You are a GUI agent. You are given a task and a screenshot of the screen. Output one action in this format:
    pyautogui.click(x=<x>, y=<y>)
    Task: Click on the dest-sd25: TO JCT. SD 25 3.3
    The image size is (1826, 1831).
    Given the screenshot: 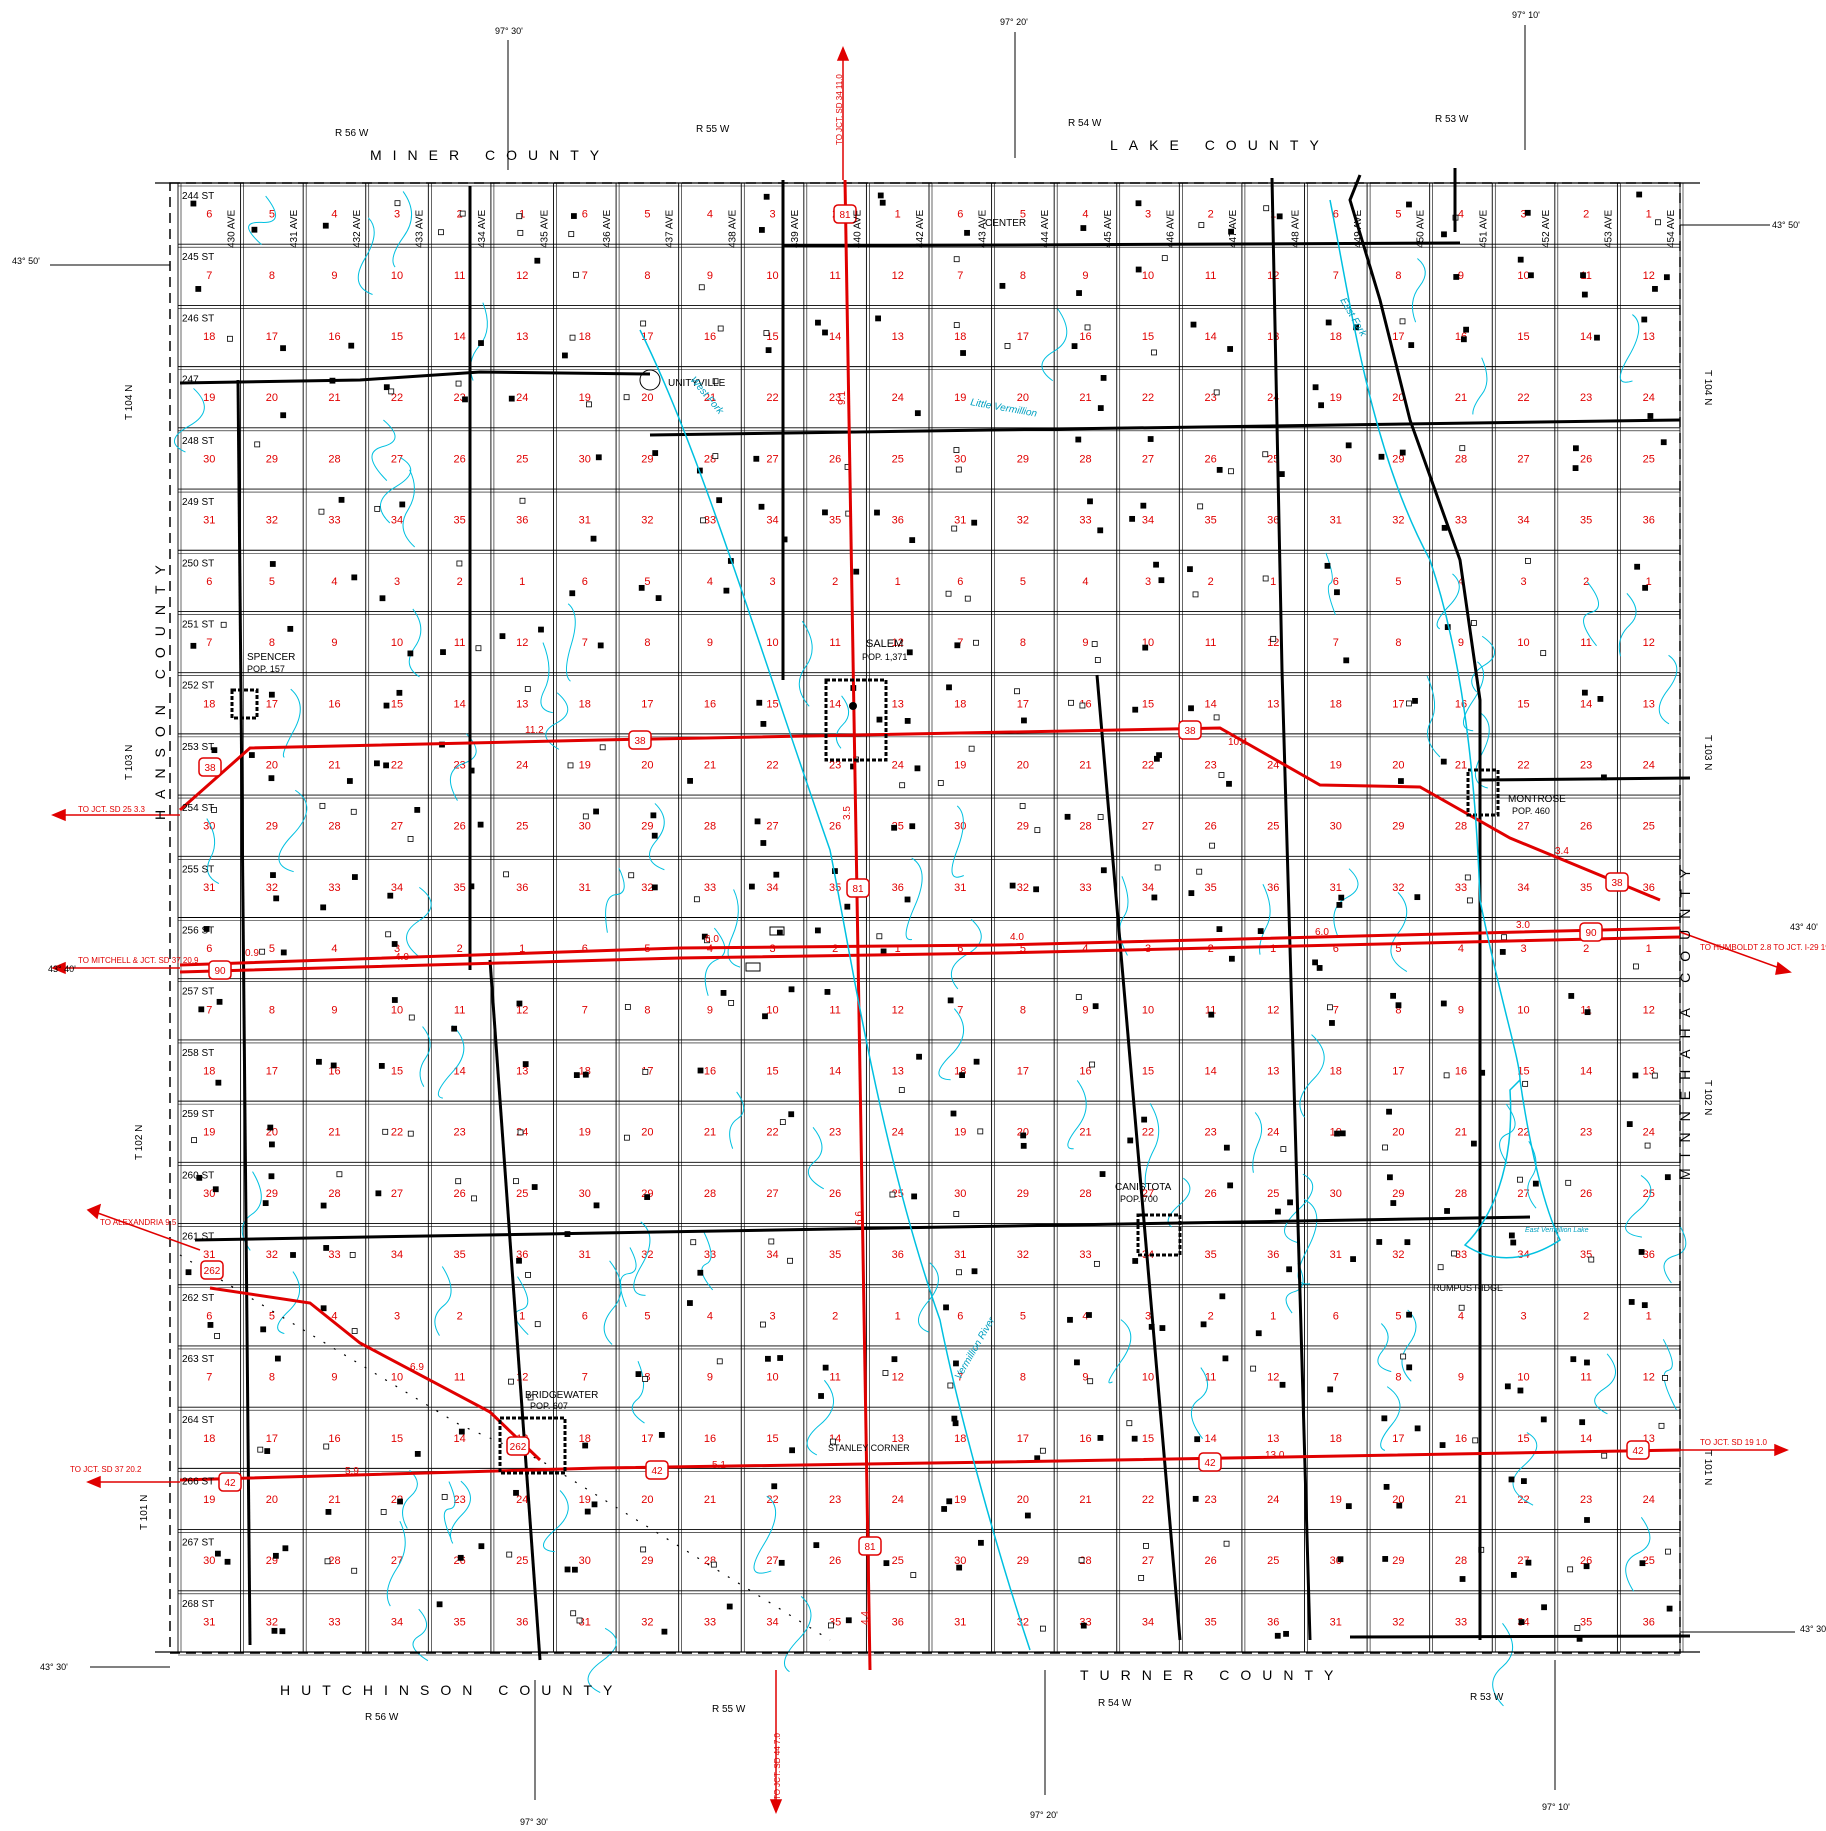 What is the action you would take?
    pyautogui.click(x=112, y=809)
    